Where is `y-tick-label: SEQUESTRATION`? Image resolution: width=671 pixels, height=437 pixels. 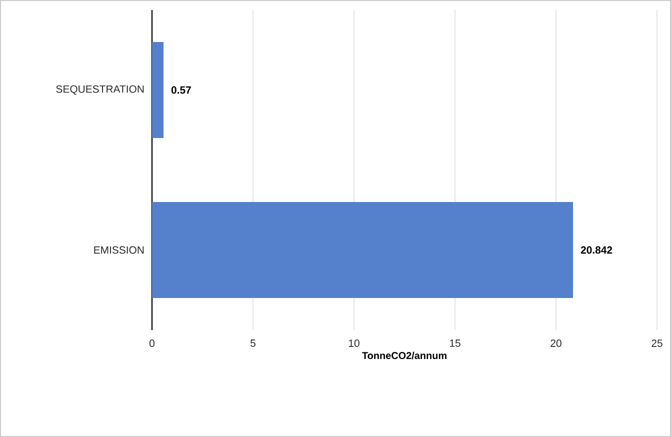 y-tick-label: SEQUESTRATION is located at coordinates (100, 90).